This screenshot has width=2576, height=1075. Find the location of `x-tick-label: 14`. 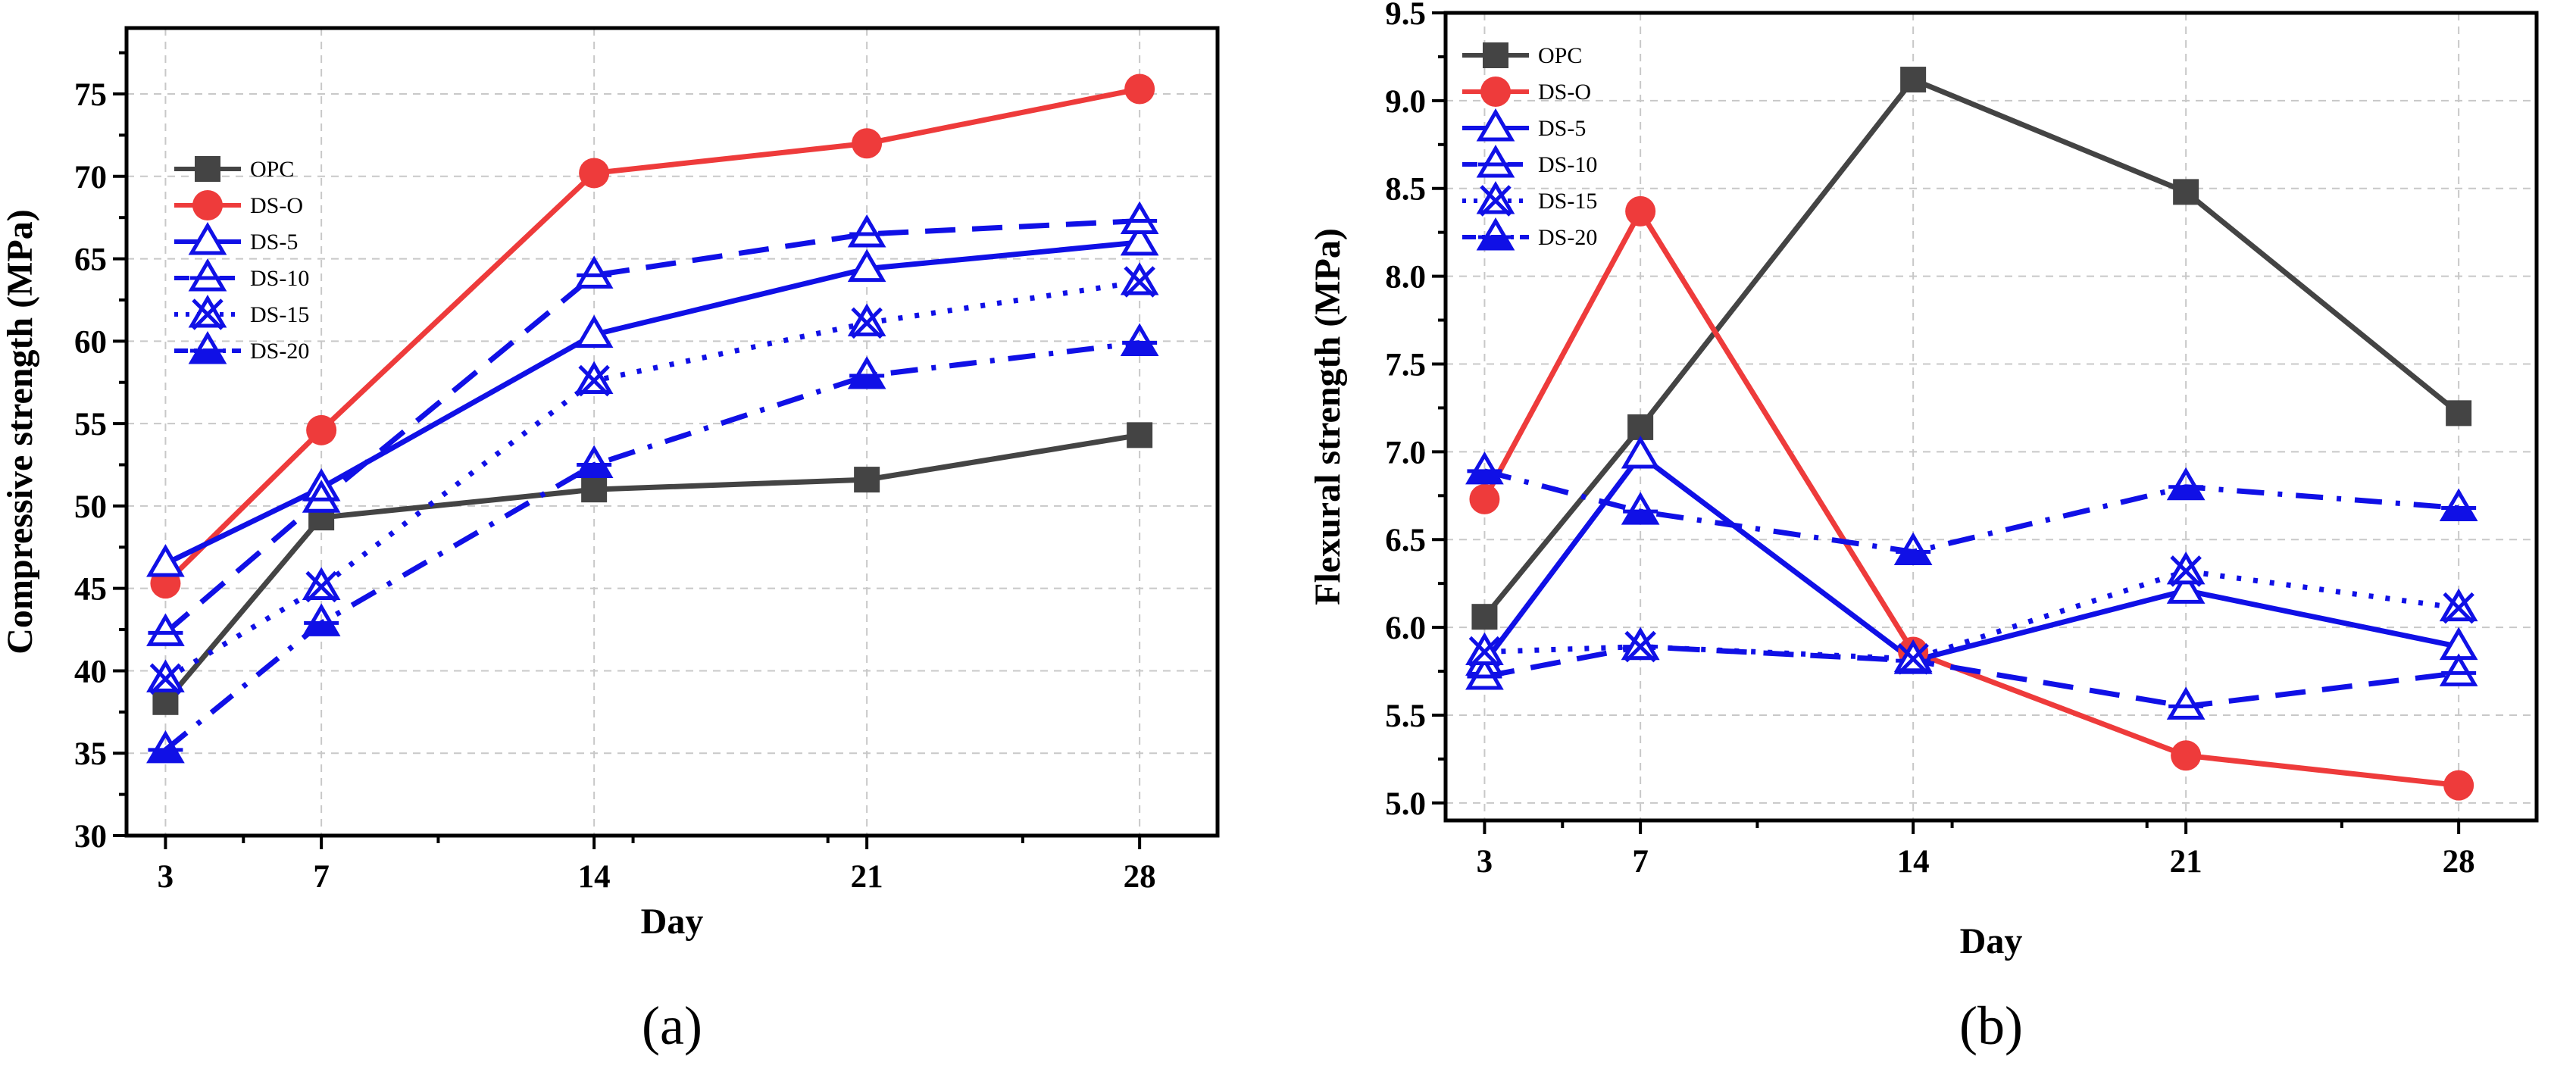

x-tick-label: 14 is located at coordinates (1913, 862).